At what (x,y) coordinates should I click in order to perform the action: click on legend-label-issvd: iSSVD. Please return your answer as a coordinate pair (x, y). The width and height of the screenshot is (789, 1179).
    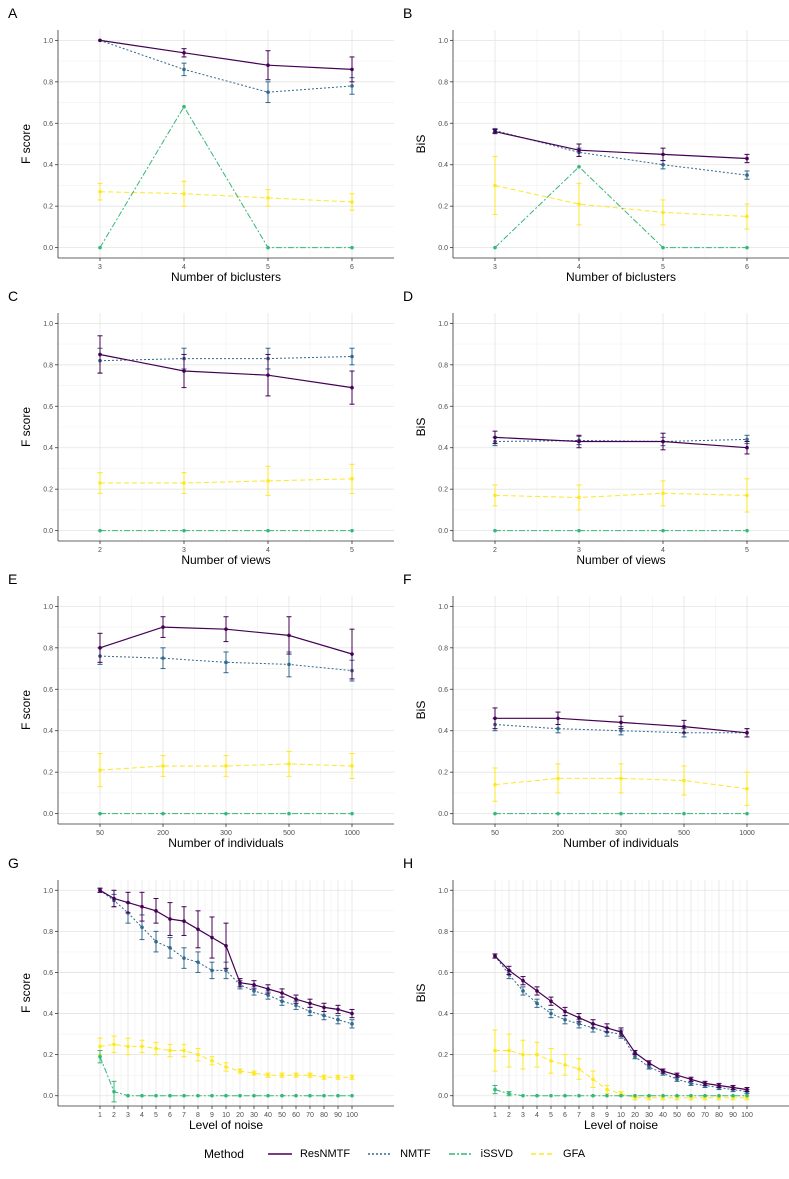
    Looking at the image, I should click on (497, 1154).